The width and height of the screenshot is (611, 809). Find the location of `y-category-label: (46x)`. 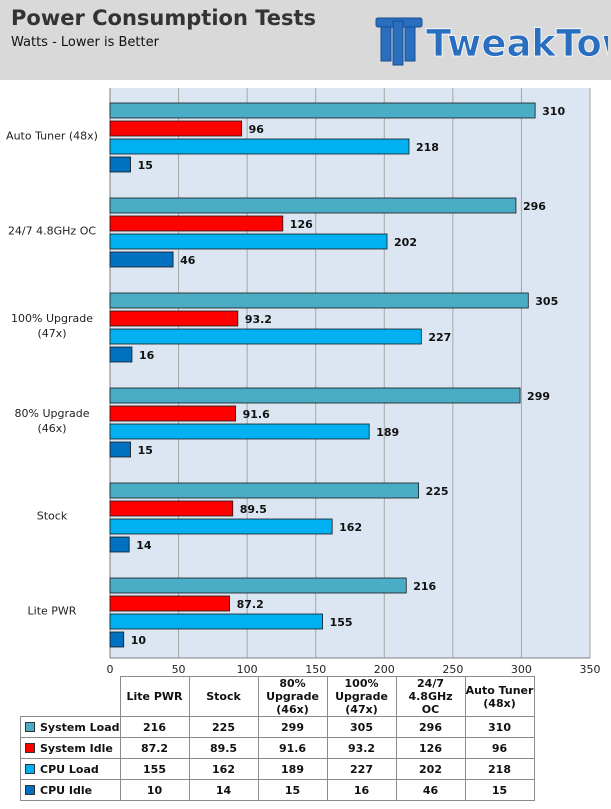

y-category-label: (46x) is located at coordinates (51, 428).